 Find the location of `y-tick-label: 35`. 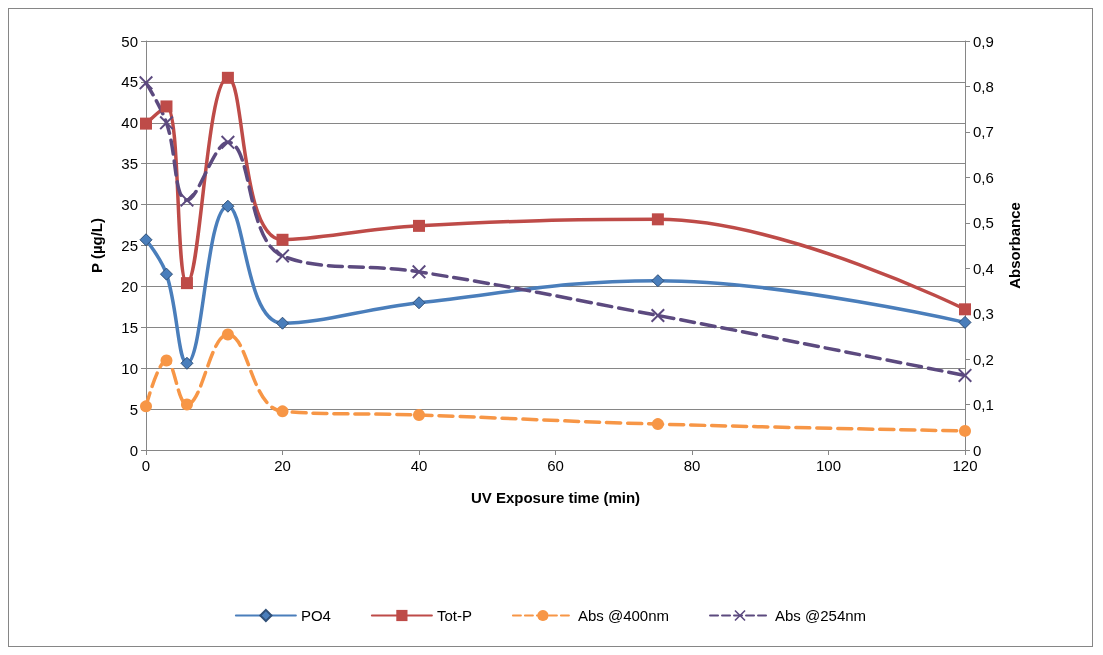

y-tick-label: 35 is located at coordinates (129, 164).